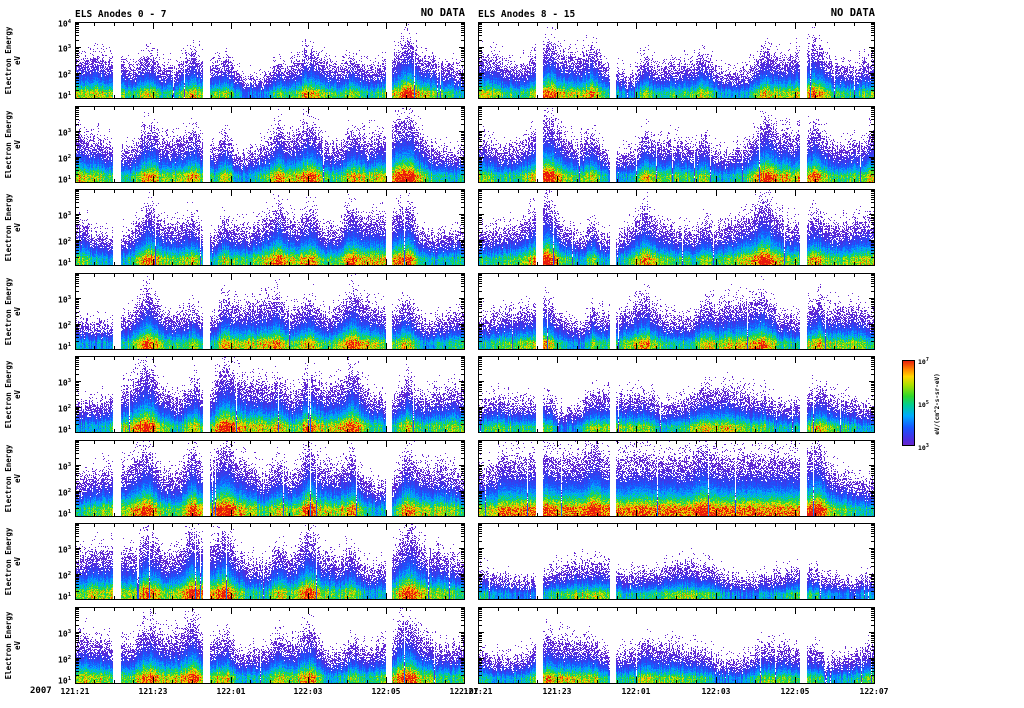 The image size is (1024, 708). I want to click on x-axis-tick-label-right: 122:05, so click(795, 691).